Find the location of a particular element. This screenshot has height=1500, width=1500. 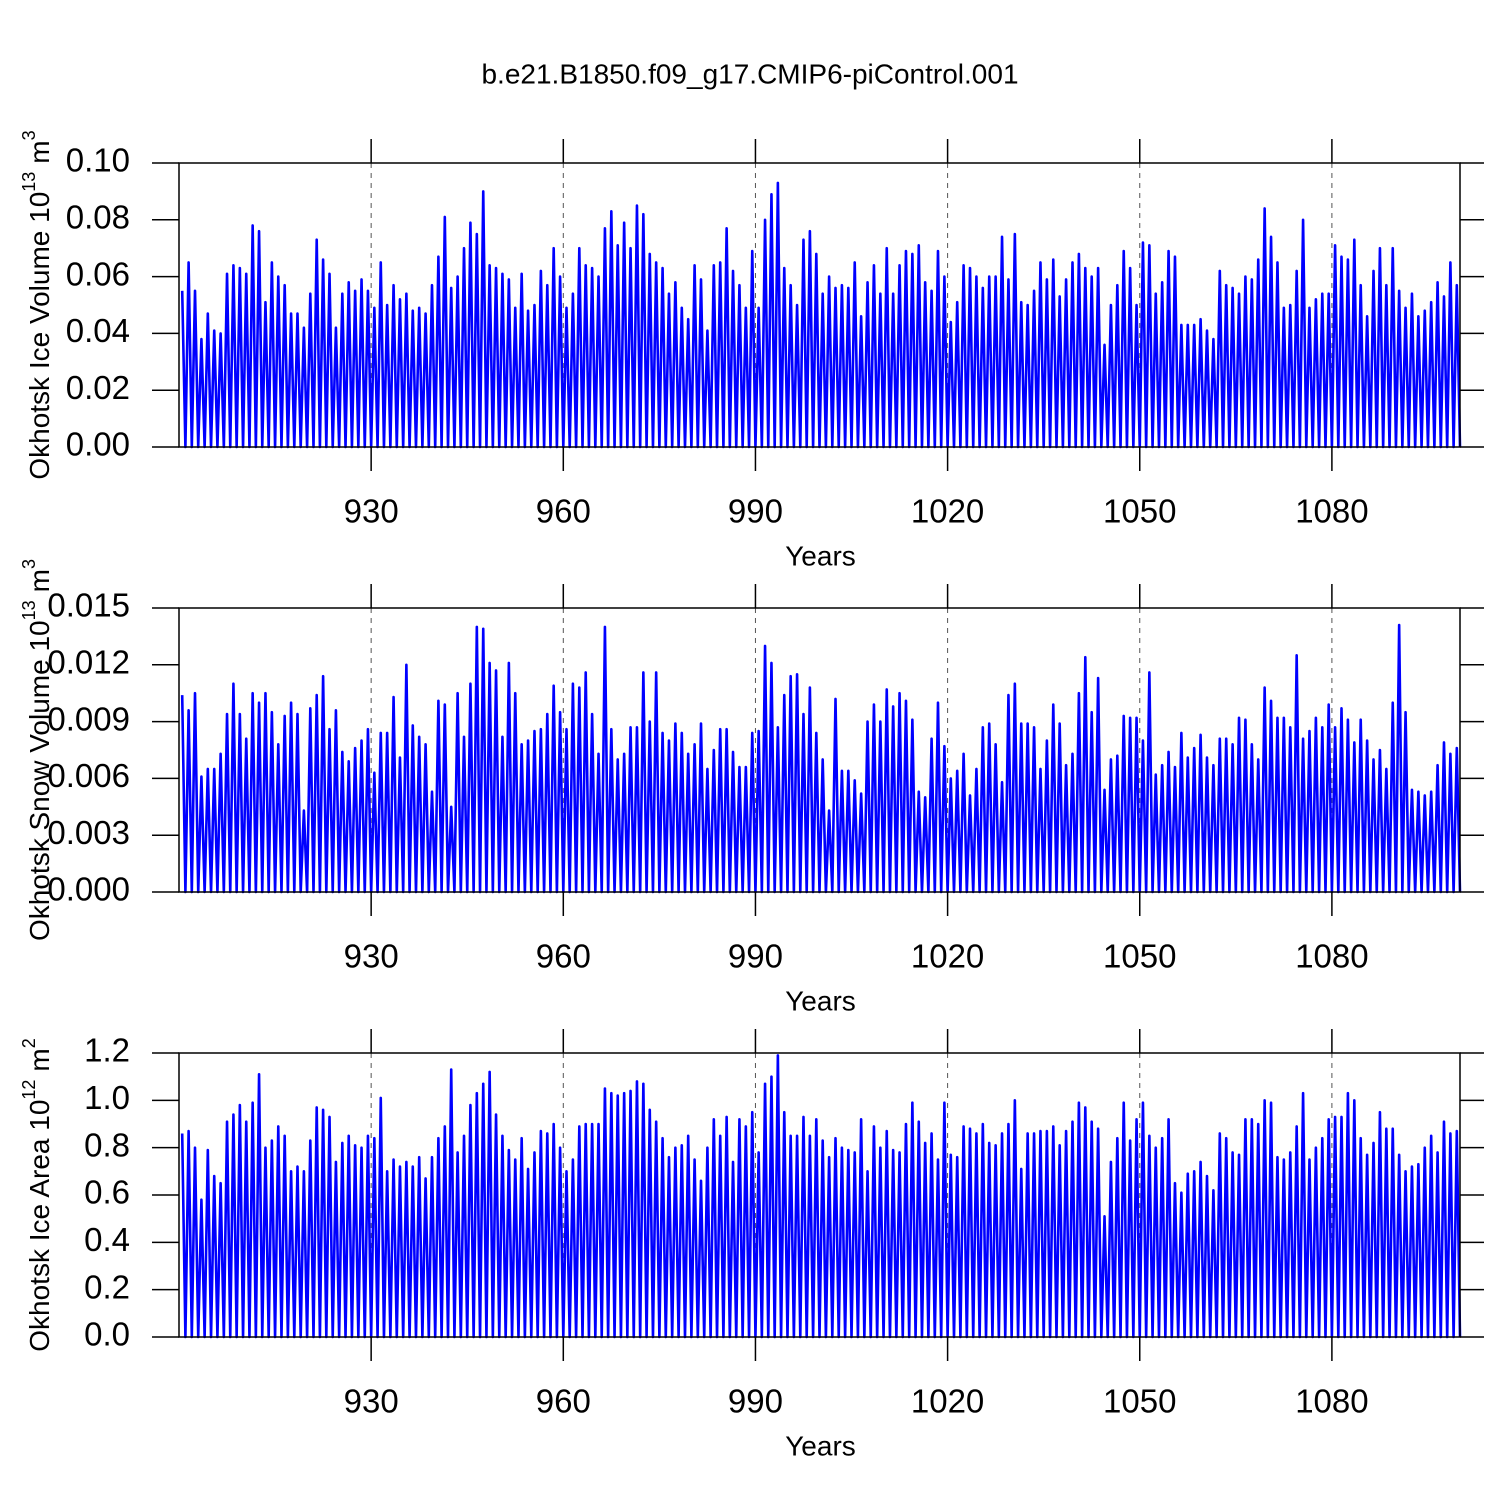

y-label-text: Okhotsk Ice Area 10 is located at coordinates (39, 1226).